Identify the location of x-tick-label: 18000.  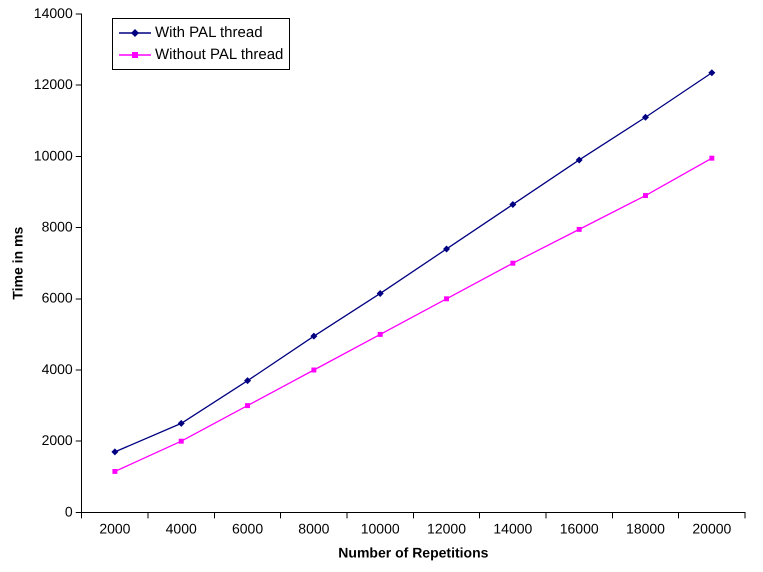
(646, 528).